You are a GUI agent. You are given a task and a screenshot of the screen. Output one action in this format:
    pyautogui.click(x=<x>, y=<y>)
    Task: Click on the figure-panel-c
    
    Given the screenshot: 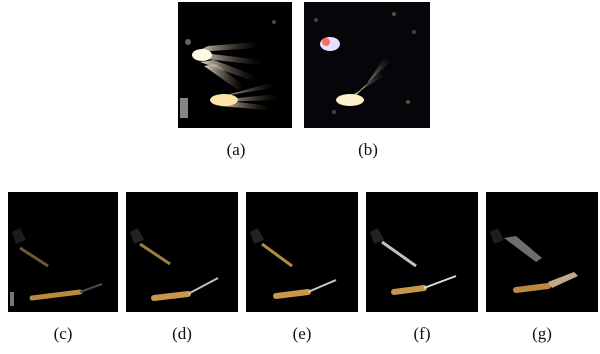 What is the action you would take?
    pyautogui.click(x=63, y=252)
    